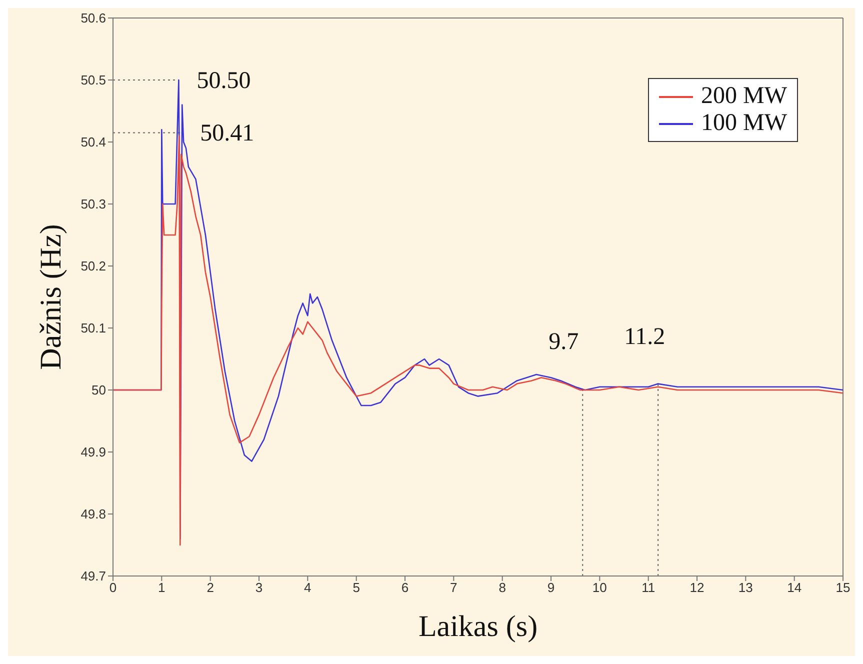  What do you see at coordinates (93, 80) in the screenshot?
I see `y-tick-label: 50.5` at bounding box center [93, 80].